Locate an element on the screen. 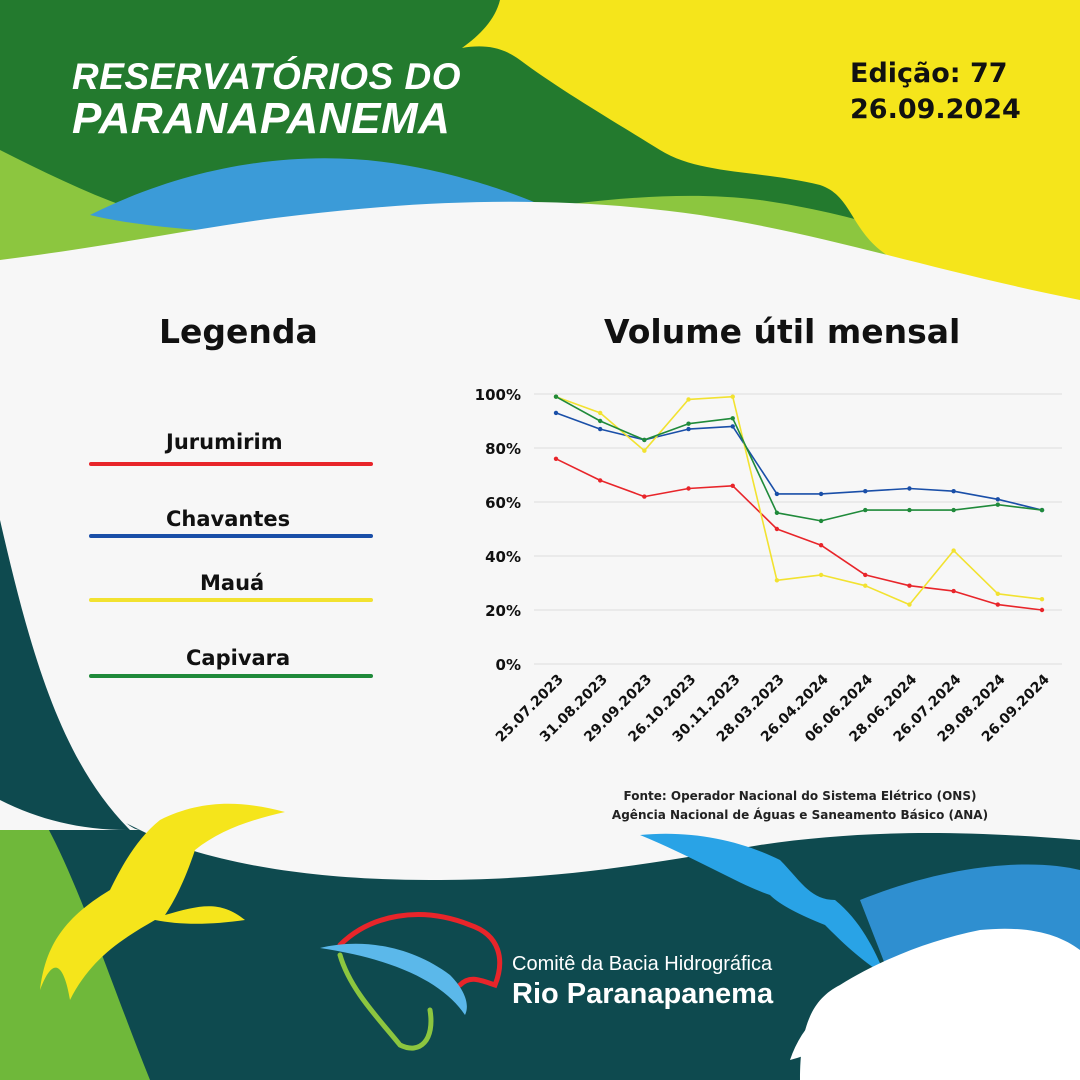 This screenshot has width=1080, height=1080. series-line-mau is located at coordinates (799, 500).